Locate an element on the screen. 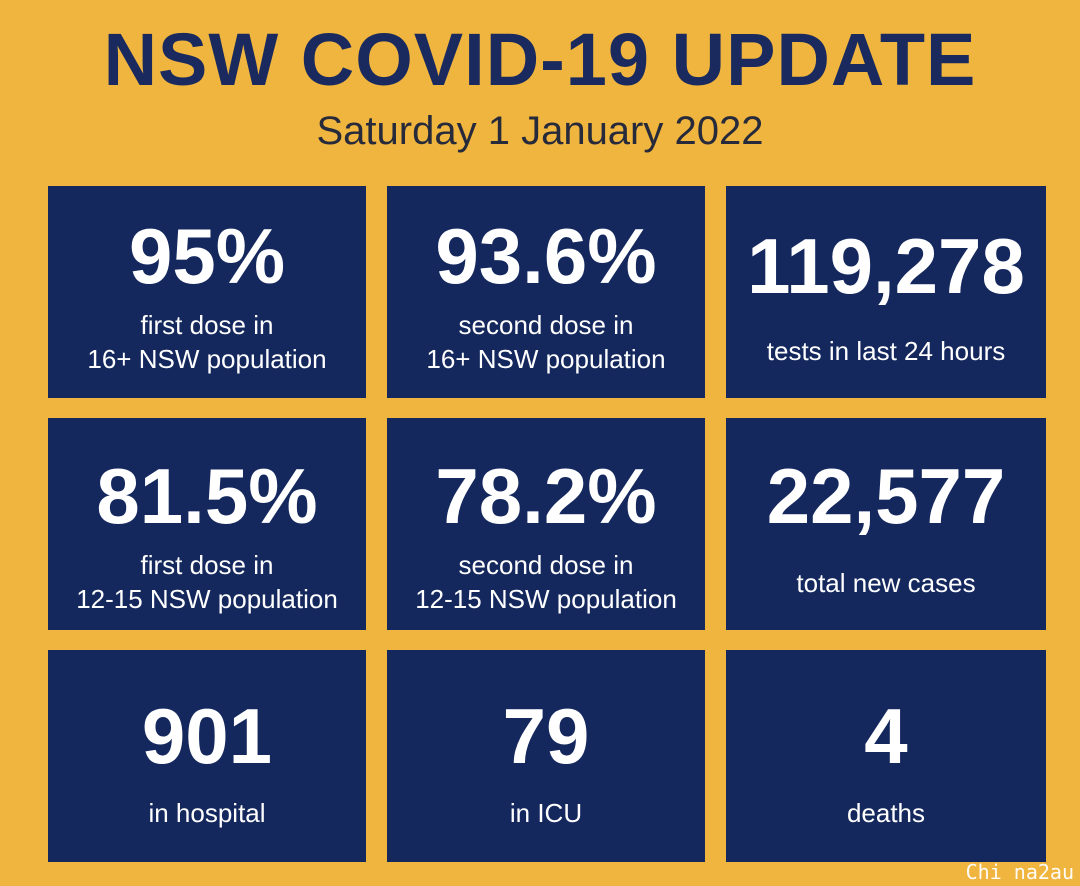  stat-tile-icu: 79 in ICU is located at coordinates (546, 756).